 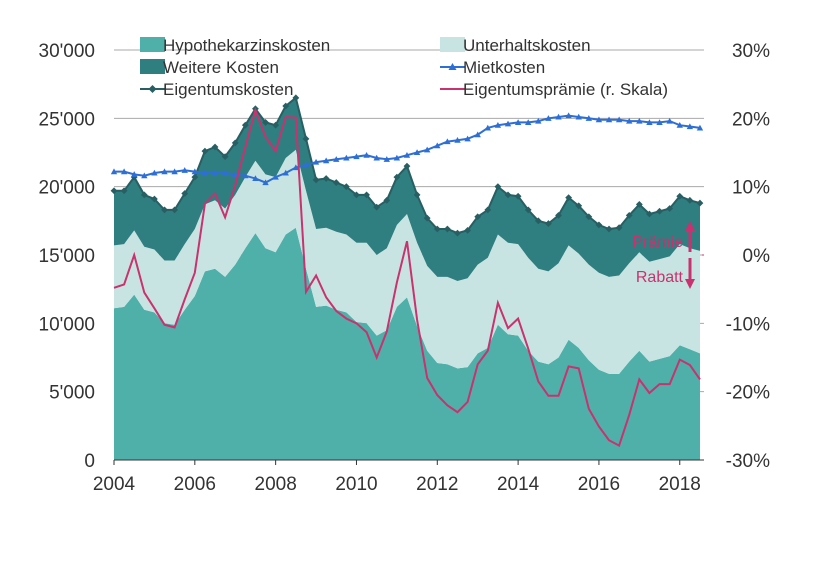 I want to click on y-left-tick-label: 20'000, so click(x=67, y=188).